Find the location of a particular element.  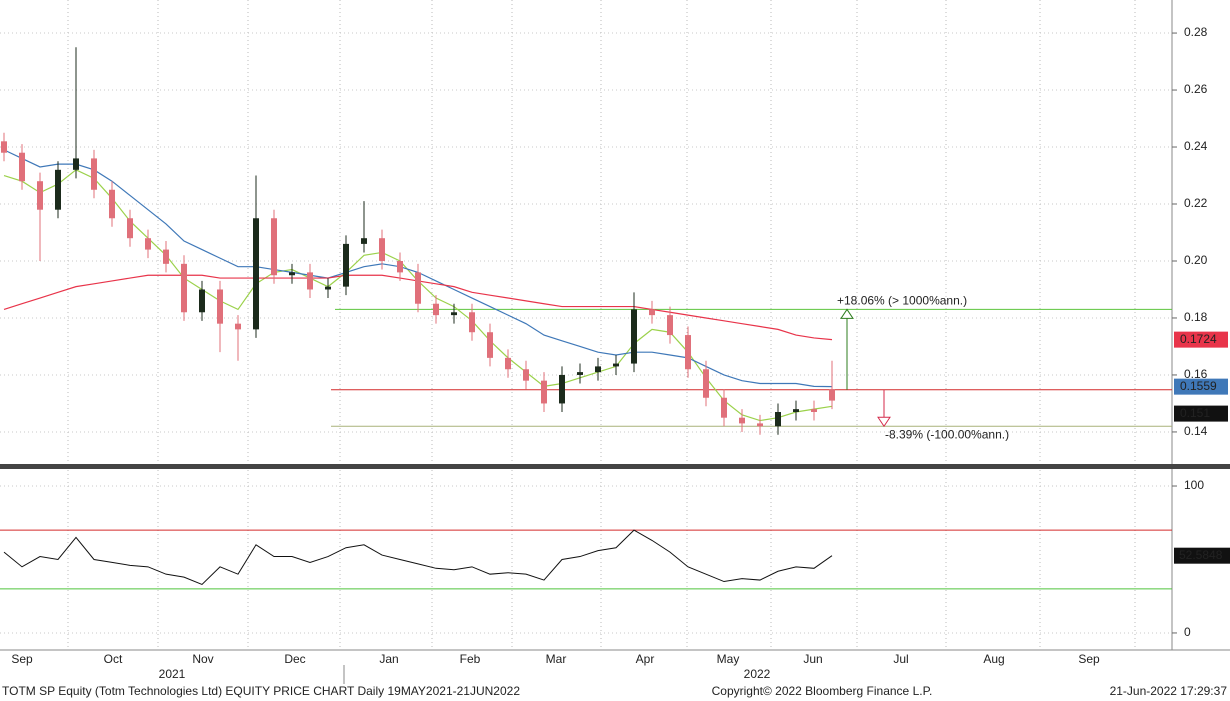

year-label: 2021 is located at coordinates (172, 674).